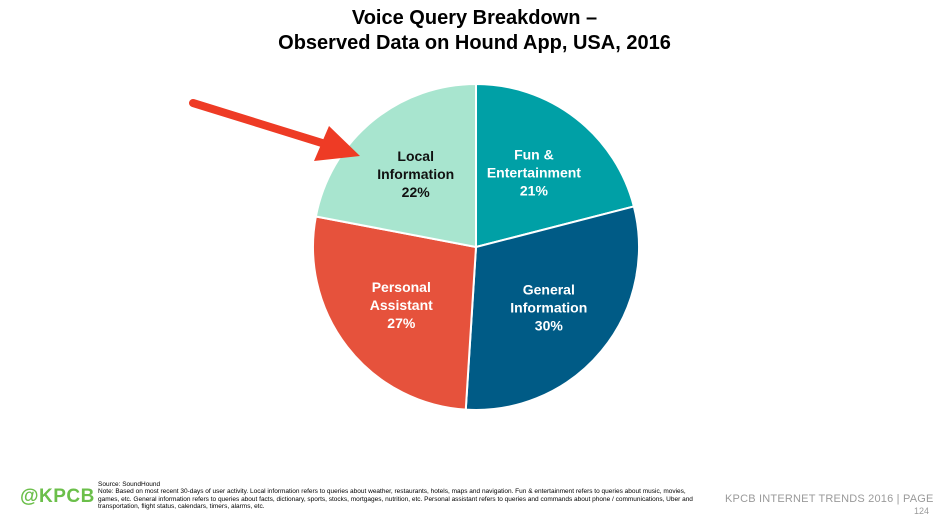 Image resolution: width=949 pixels, height=516 pixels. I want to click on footer-trends: KPCB INTERNET TRENDS 2016 | PAGE, so click(829, 499).